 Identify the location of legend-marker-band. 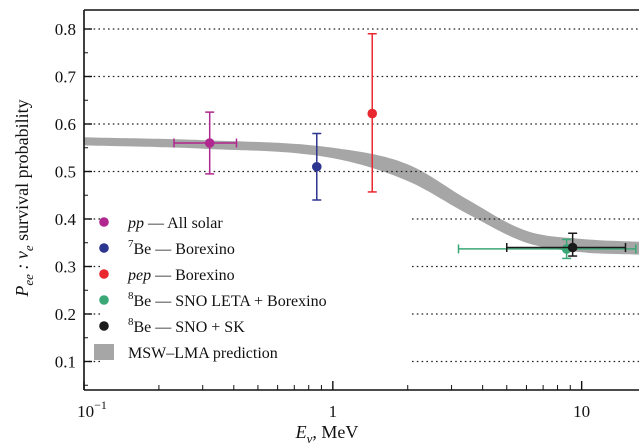
(104, 352).